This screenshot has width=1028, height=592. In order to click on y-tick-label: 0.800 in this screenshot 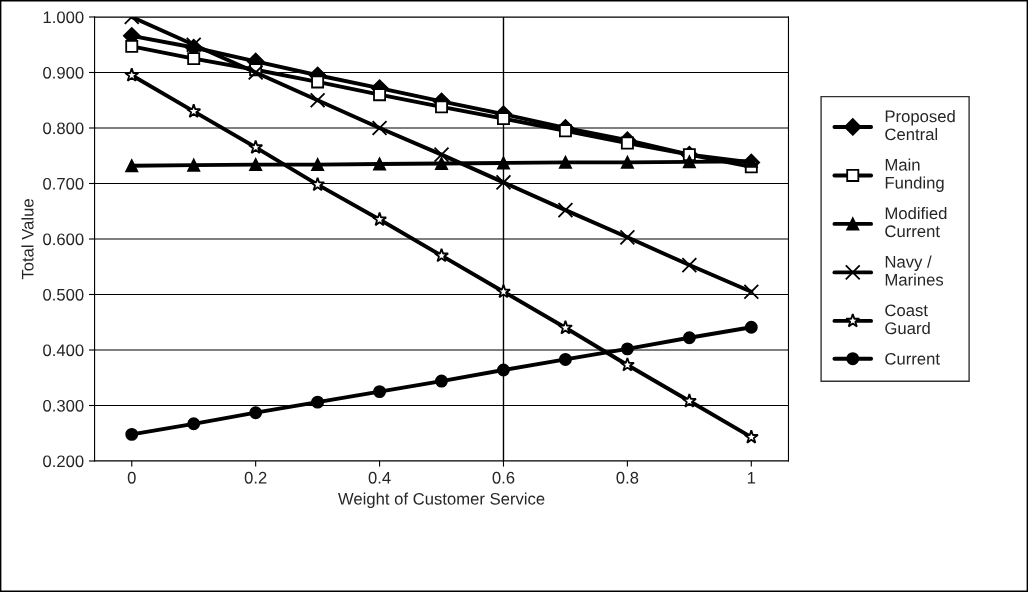, I will do `click(63, 128)`.